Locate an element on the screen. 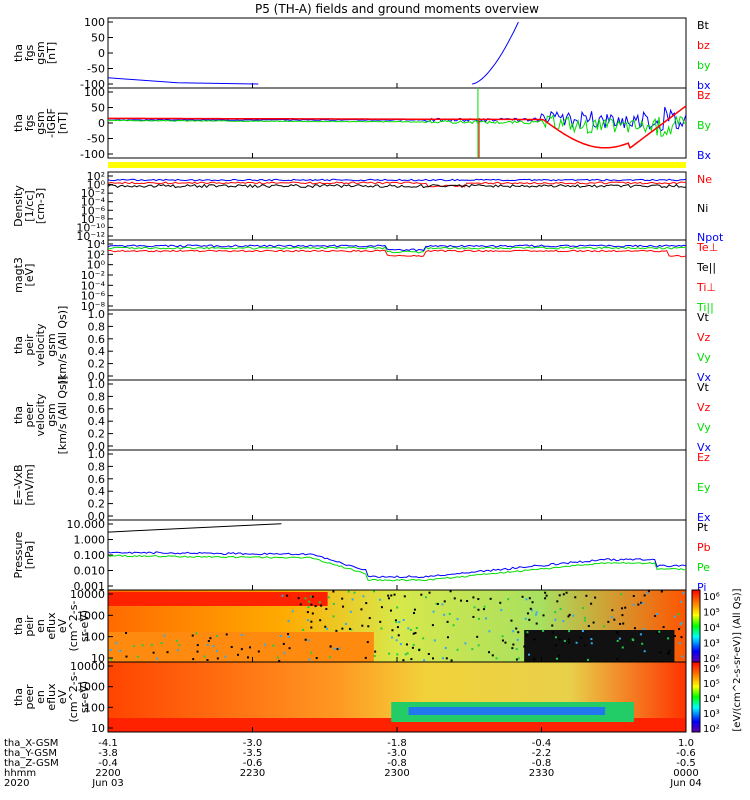 This screenshot has width=750, height=800. legend-peer_vel-2: Vy is located at coordinates (704, 427).